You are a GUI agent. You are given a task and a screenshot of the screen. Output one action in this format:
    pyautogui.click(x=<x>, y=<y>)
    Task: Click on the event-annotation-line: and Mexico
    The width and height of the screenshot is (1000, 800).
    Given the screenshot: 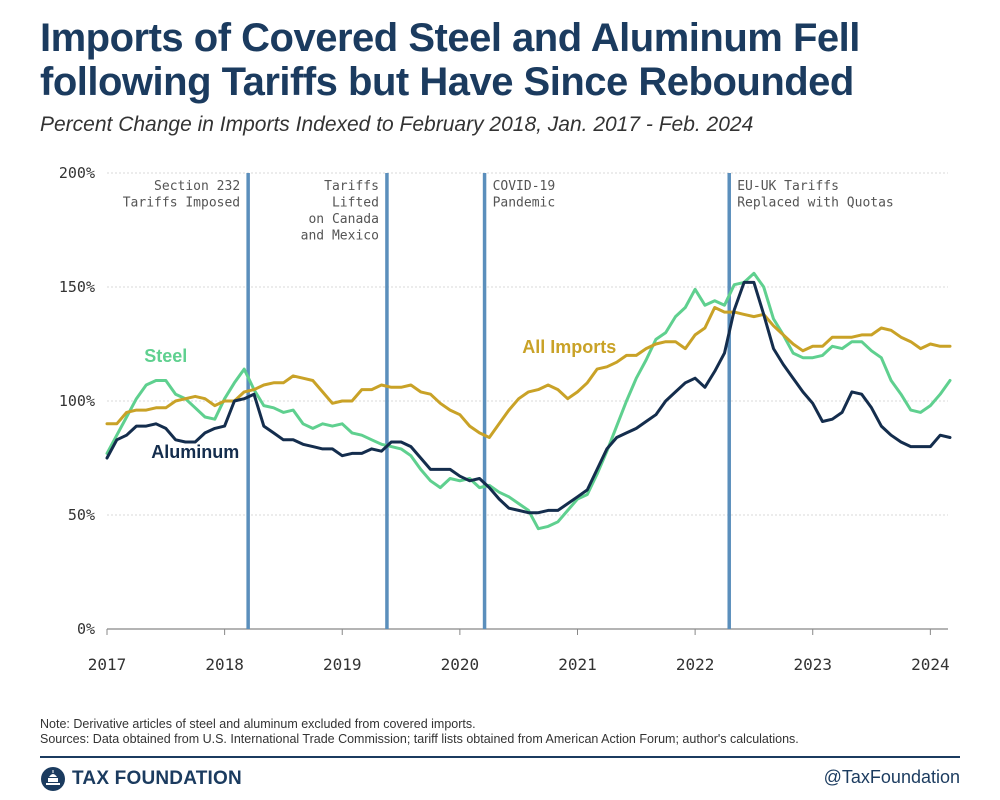 What is the action you would take?
    pyautogui.click(x=340, y=236)
    